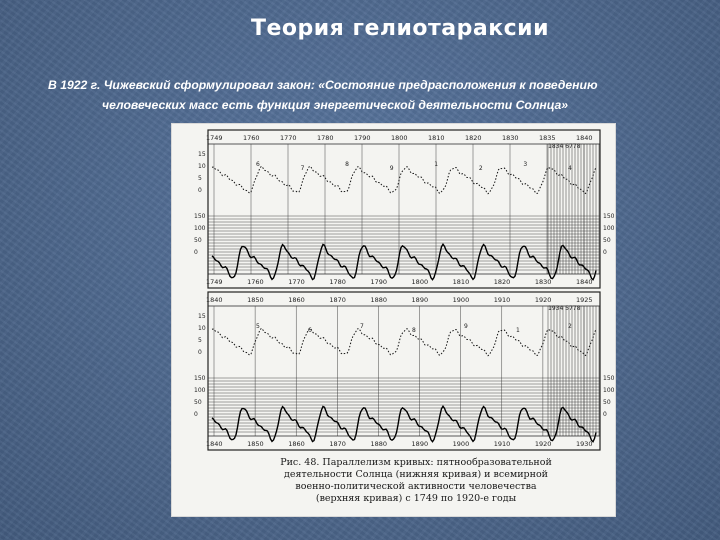 The image size is (720, 540). What do you see at coordinates (378, 444) in the screenshot?
I see `bottom_panel-lower-year-label: 1880` at bounding box center [378, 444].